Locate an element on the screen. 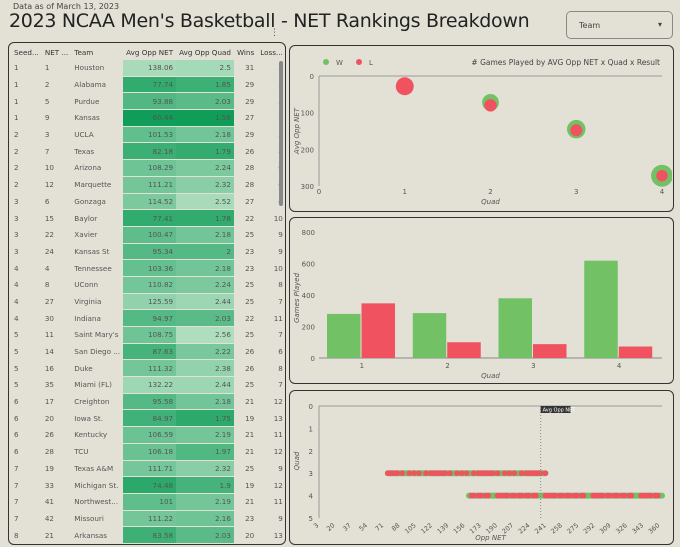  cell-1: 30 is located at coordinates (49, 318).